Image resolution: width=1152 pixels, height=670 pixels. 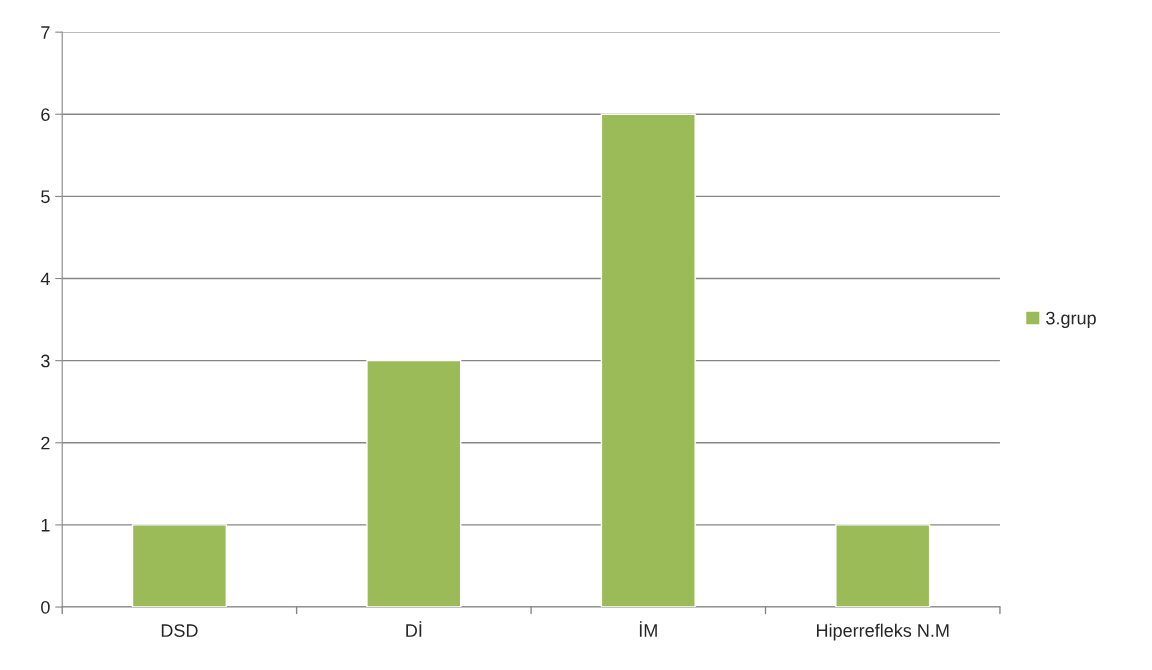 I want to click on x-tick-label: DSD, so click(x=179, y=630).